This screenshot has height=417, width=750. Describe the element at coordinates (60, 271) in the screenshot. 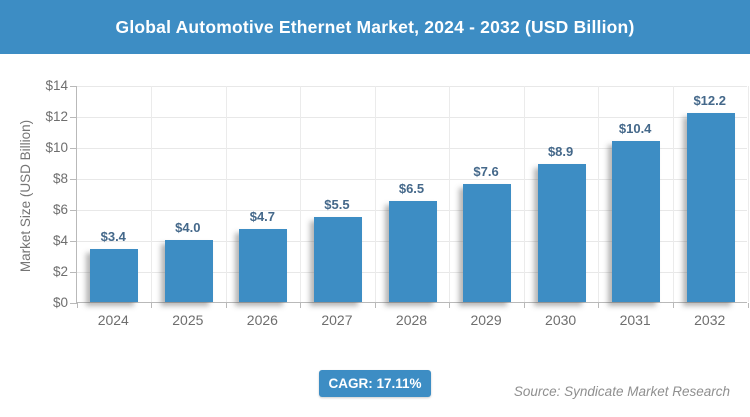

I see `y-axis-tick-label: $2` at that location.